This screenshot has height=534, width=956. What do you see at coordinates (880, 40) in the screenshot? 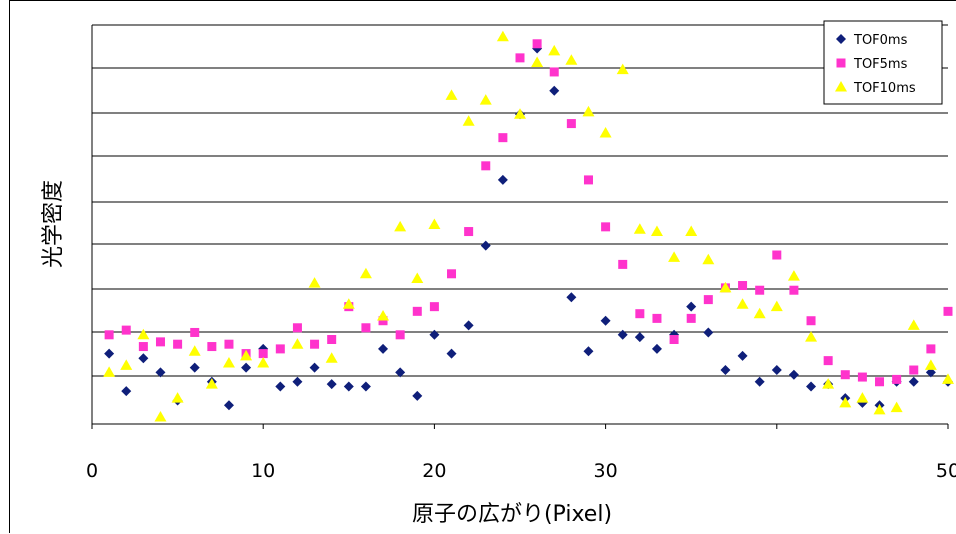
I see `legend-label-tof0ms: TOF0ms` at bounding box center [880, 40].